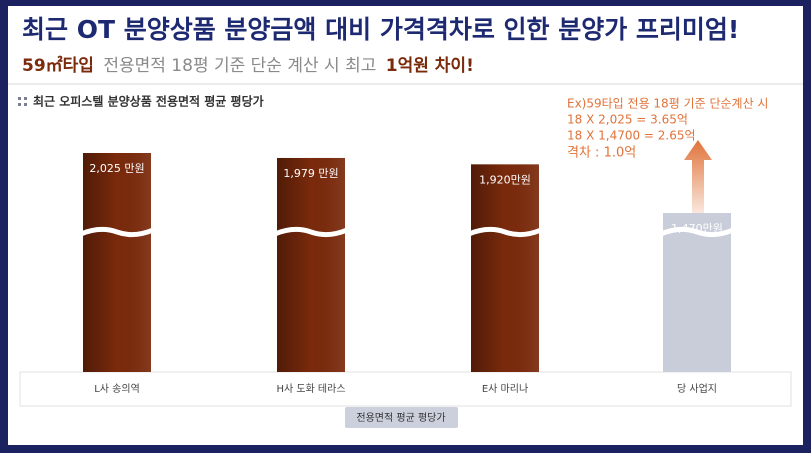 This screenshot has height=453, width=811. What do you see at coordinates (697, 228) in the screenshot?
I see `value-label: 1,470만원` at bounding box center [697, 228].